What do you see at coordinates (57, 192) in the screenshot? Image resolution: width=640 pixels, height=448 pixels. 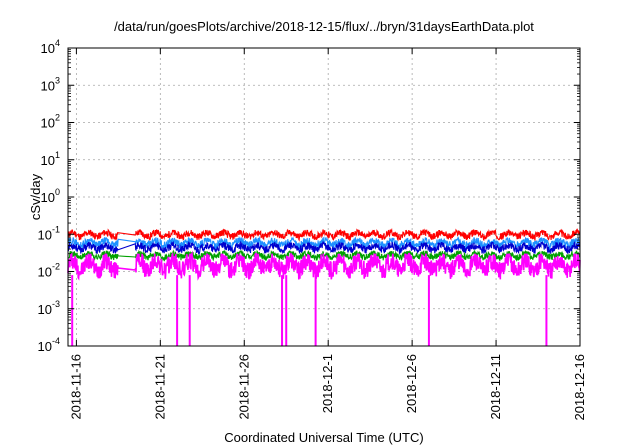 I see `y-tick-exponent: 0` at bounding box center [57, 192].